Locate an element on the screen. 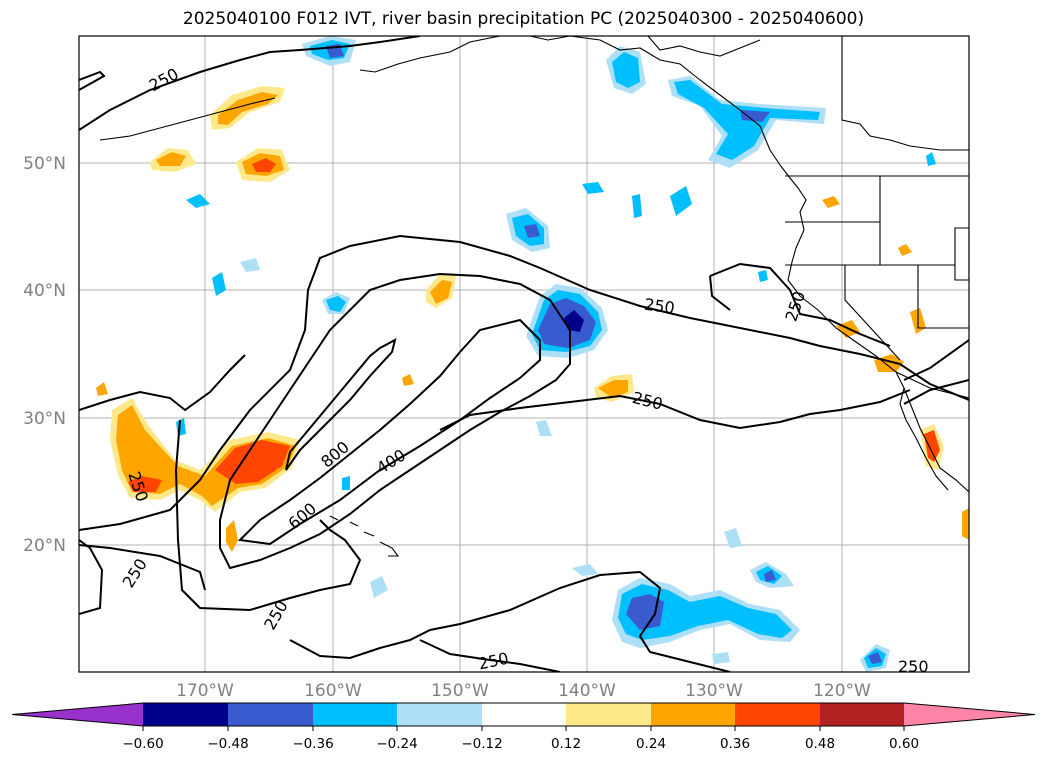 Image resolution: width=1047 pixels, height=765 pixels. alaska-coastline is located at coordinates (655, 101).